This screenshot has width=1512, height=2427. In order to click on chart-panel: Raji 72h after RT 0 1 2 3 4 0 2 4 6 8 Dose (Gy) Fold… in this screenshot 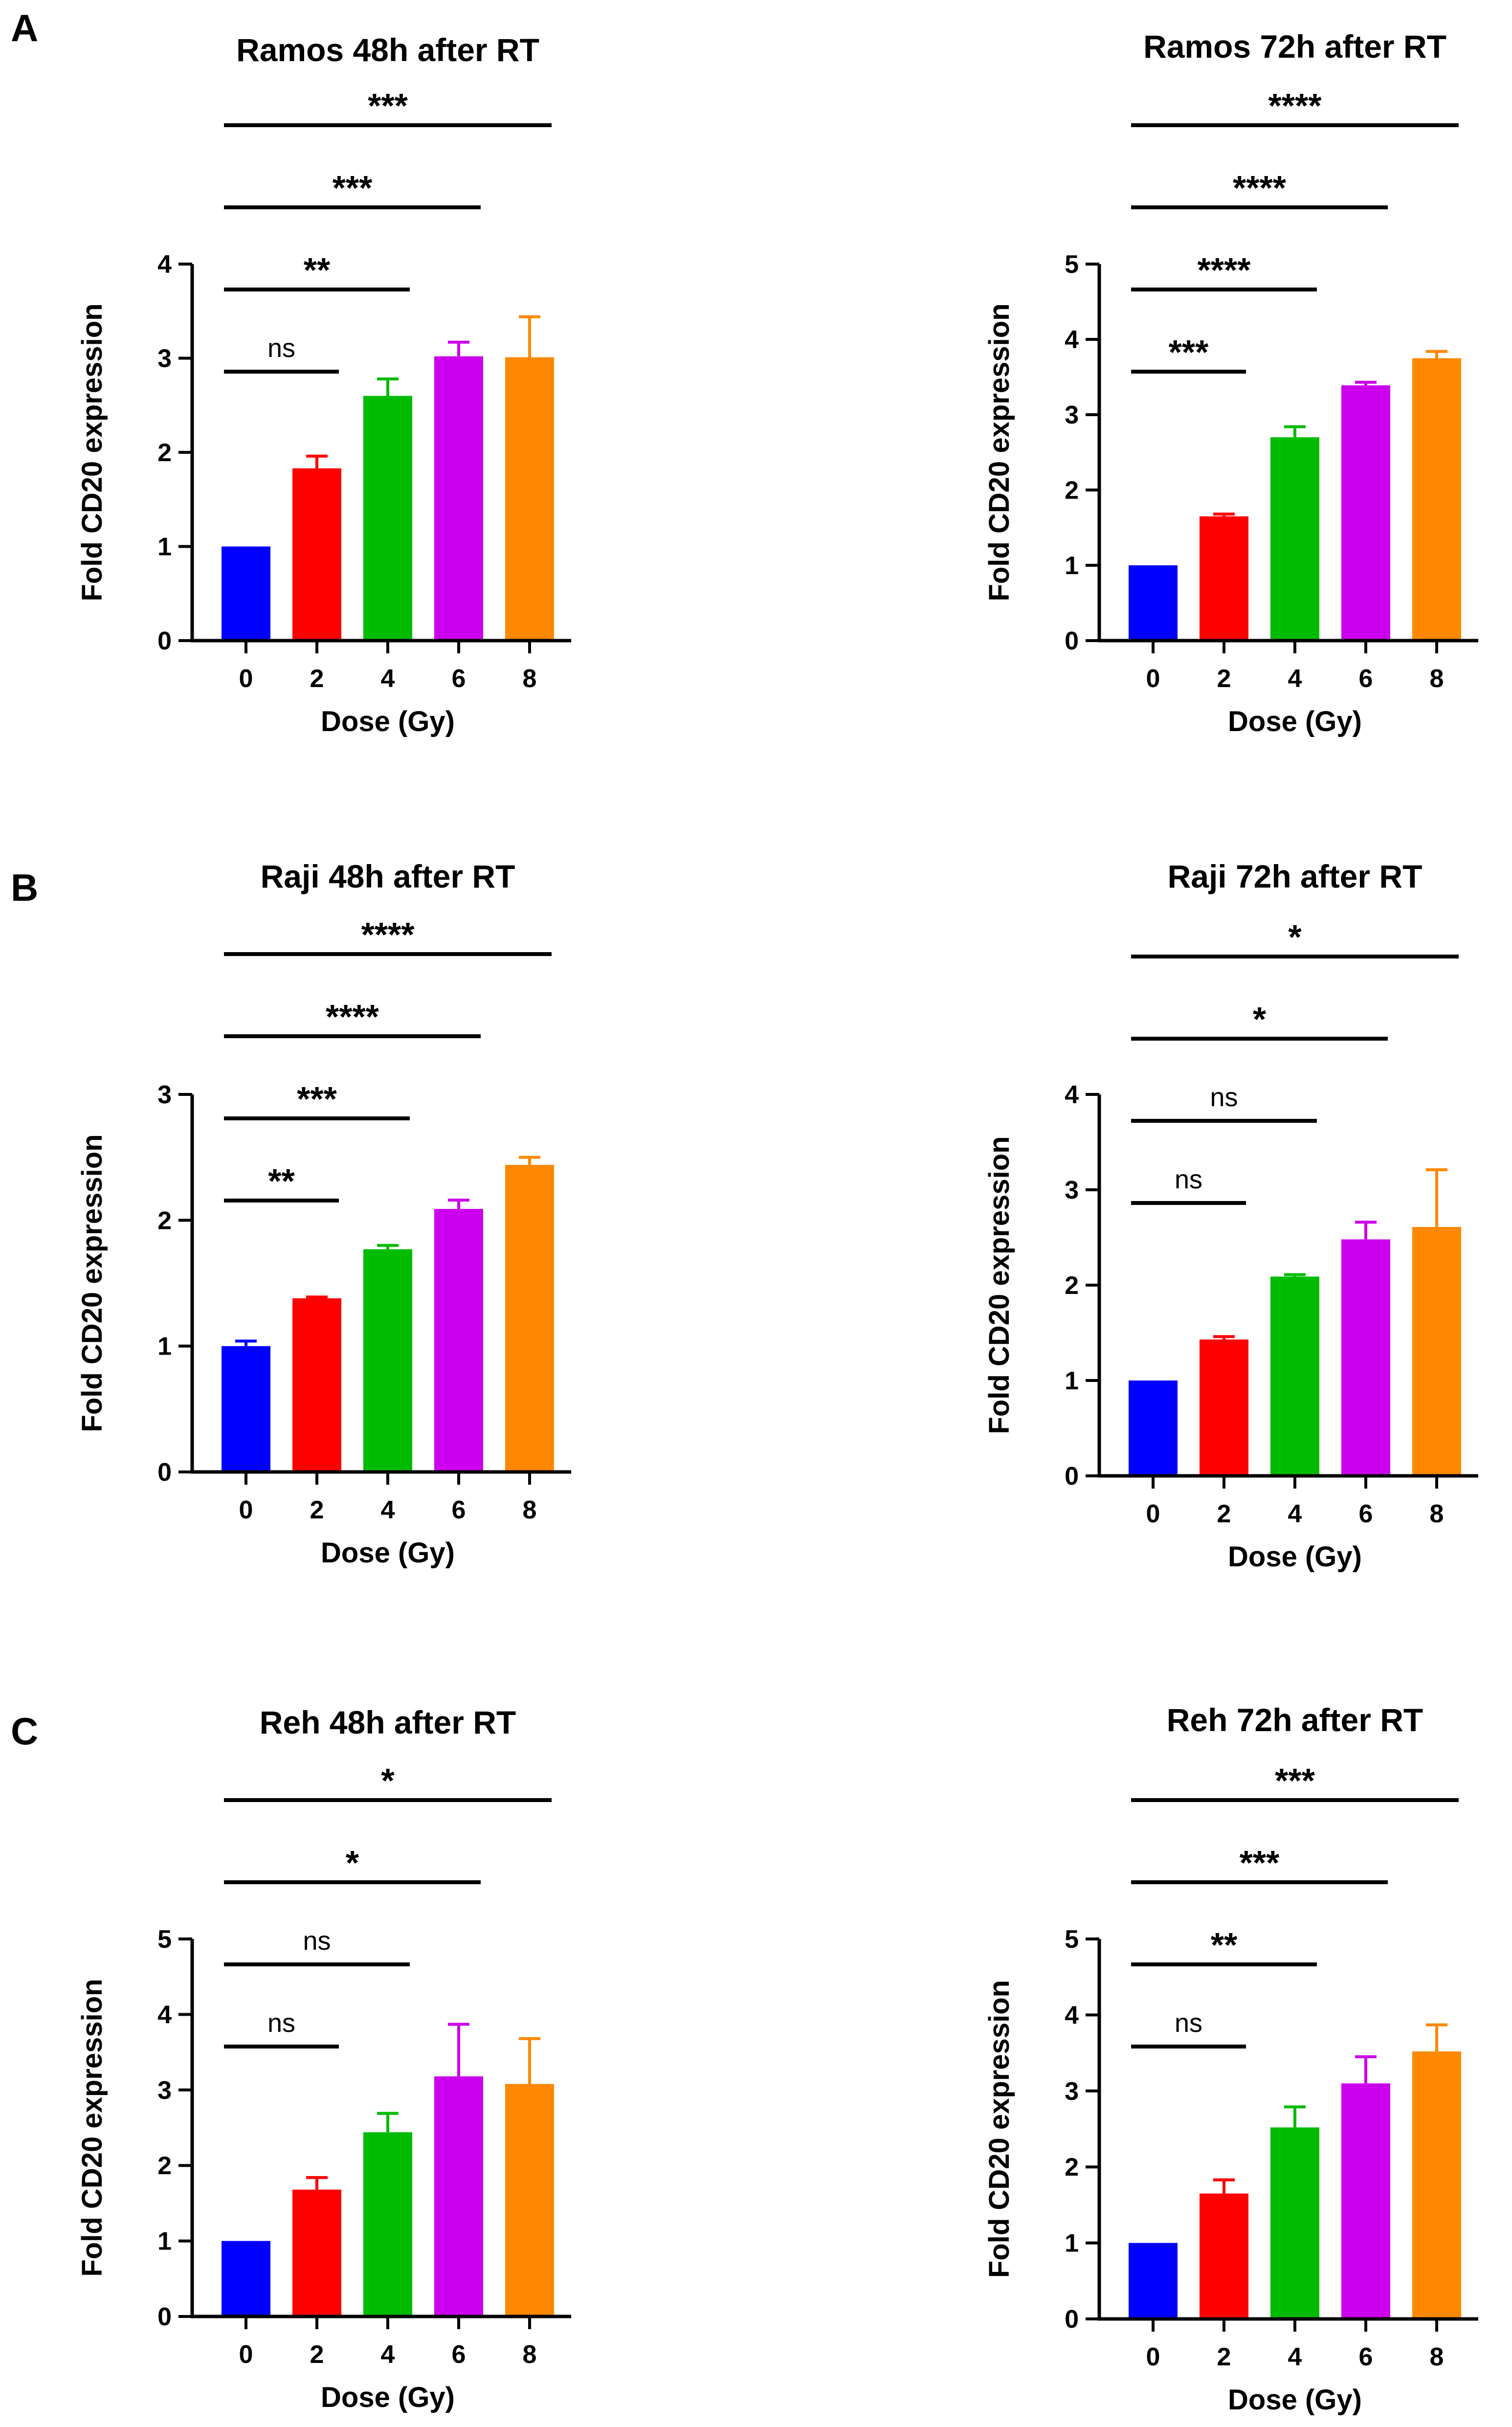, I will do `click(1230, 1215)`.